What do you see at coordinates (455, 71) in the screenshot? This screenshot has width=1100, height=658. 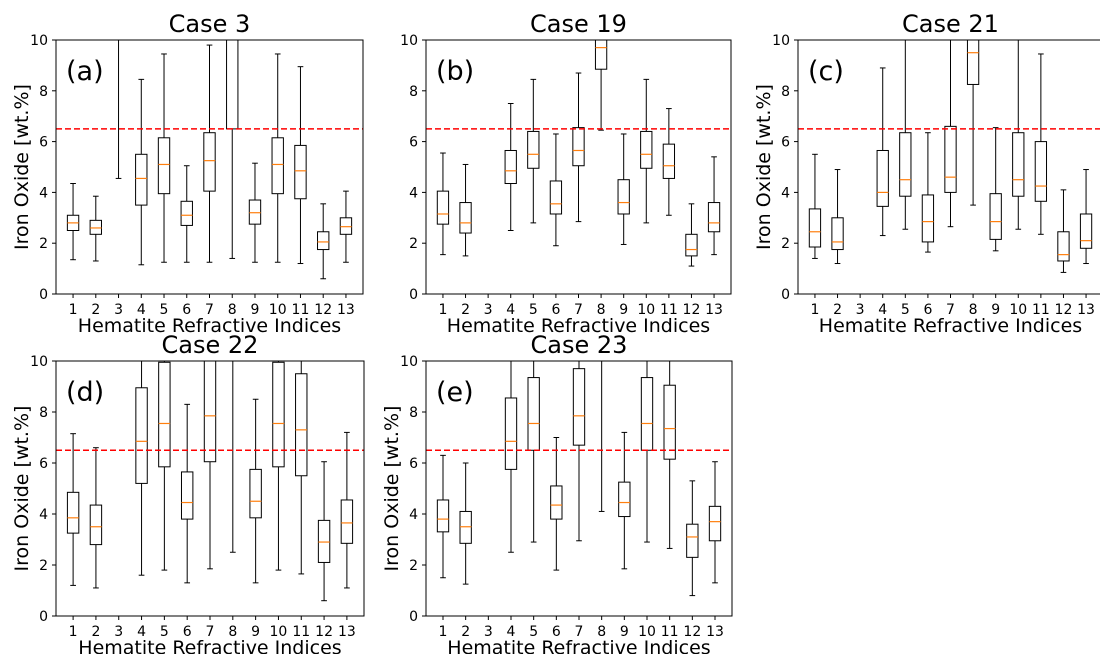 I see `panel-label: (b)` at bounding box center [455, 71].